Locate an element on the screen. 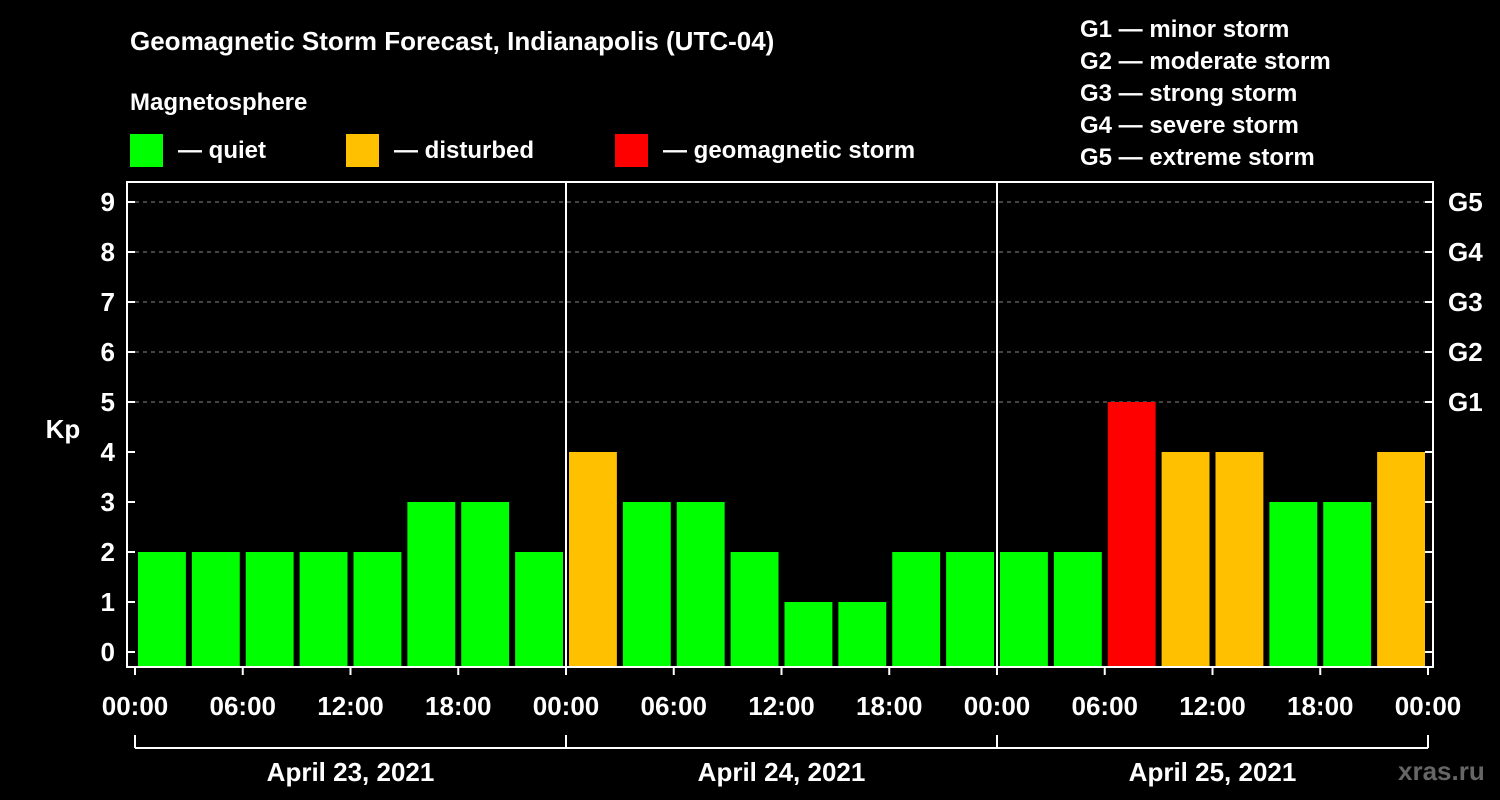 The width and height of the screenshot is (1500, 800). watermark: xras.ru is located at coordinates (1441, 771).